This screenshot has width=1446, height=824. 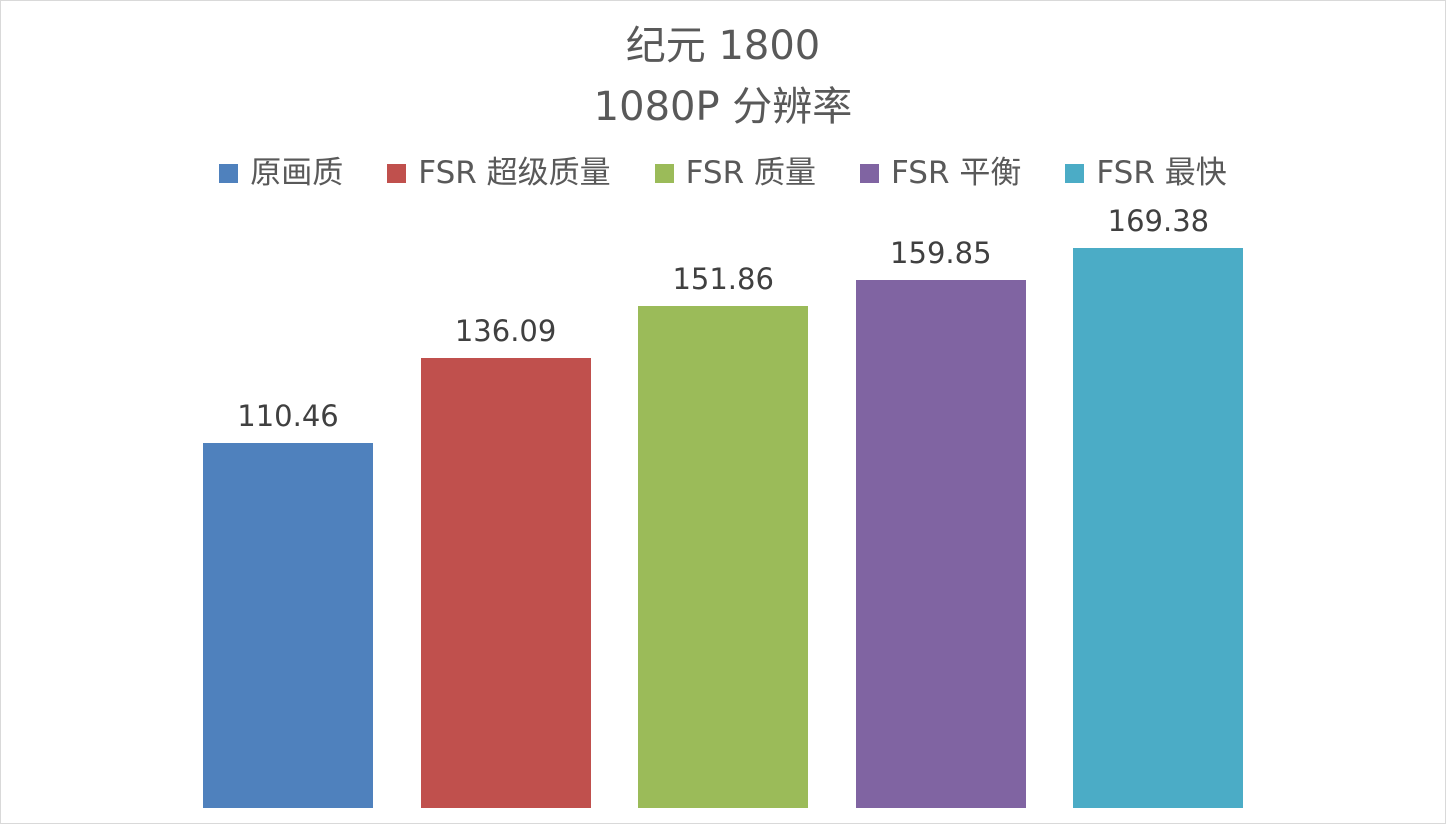 I want to click on data-label: 136.09, so click(x=505, y=331).